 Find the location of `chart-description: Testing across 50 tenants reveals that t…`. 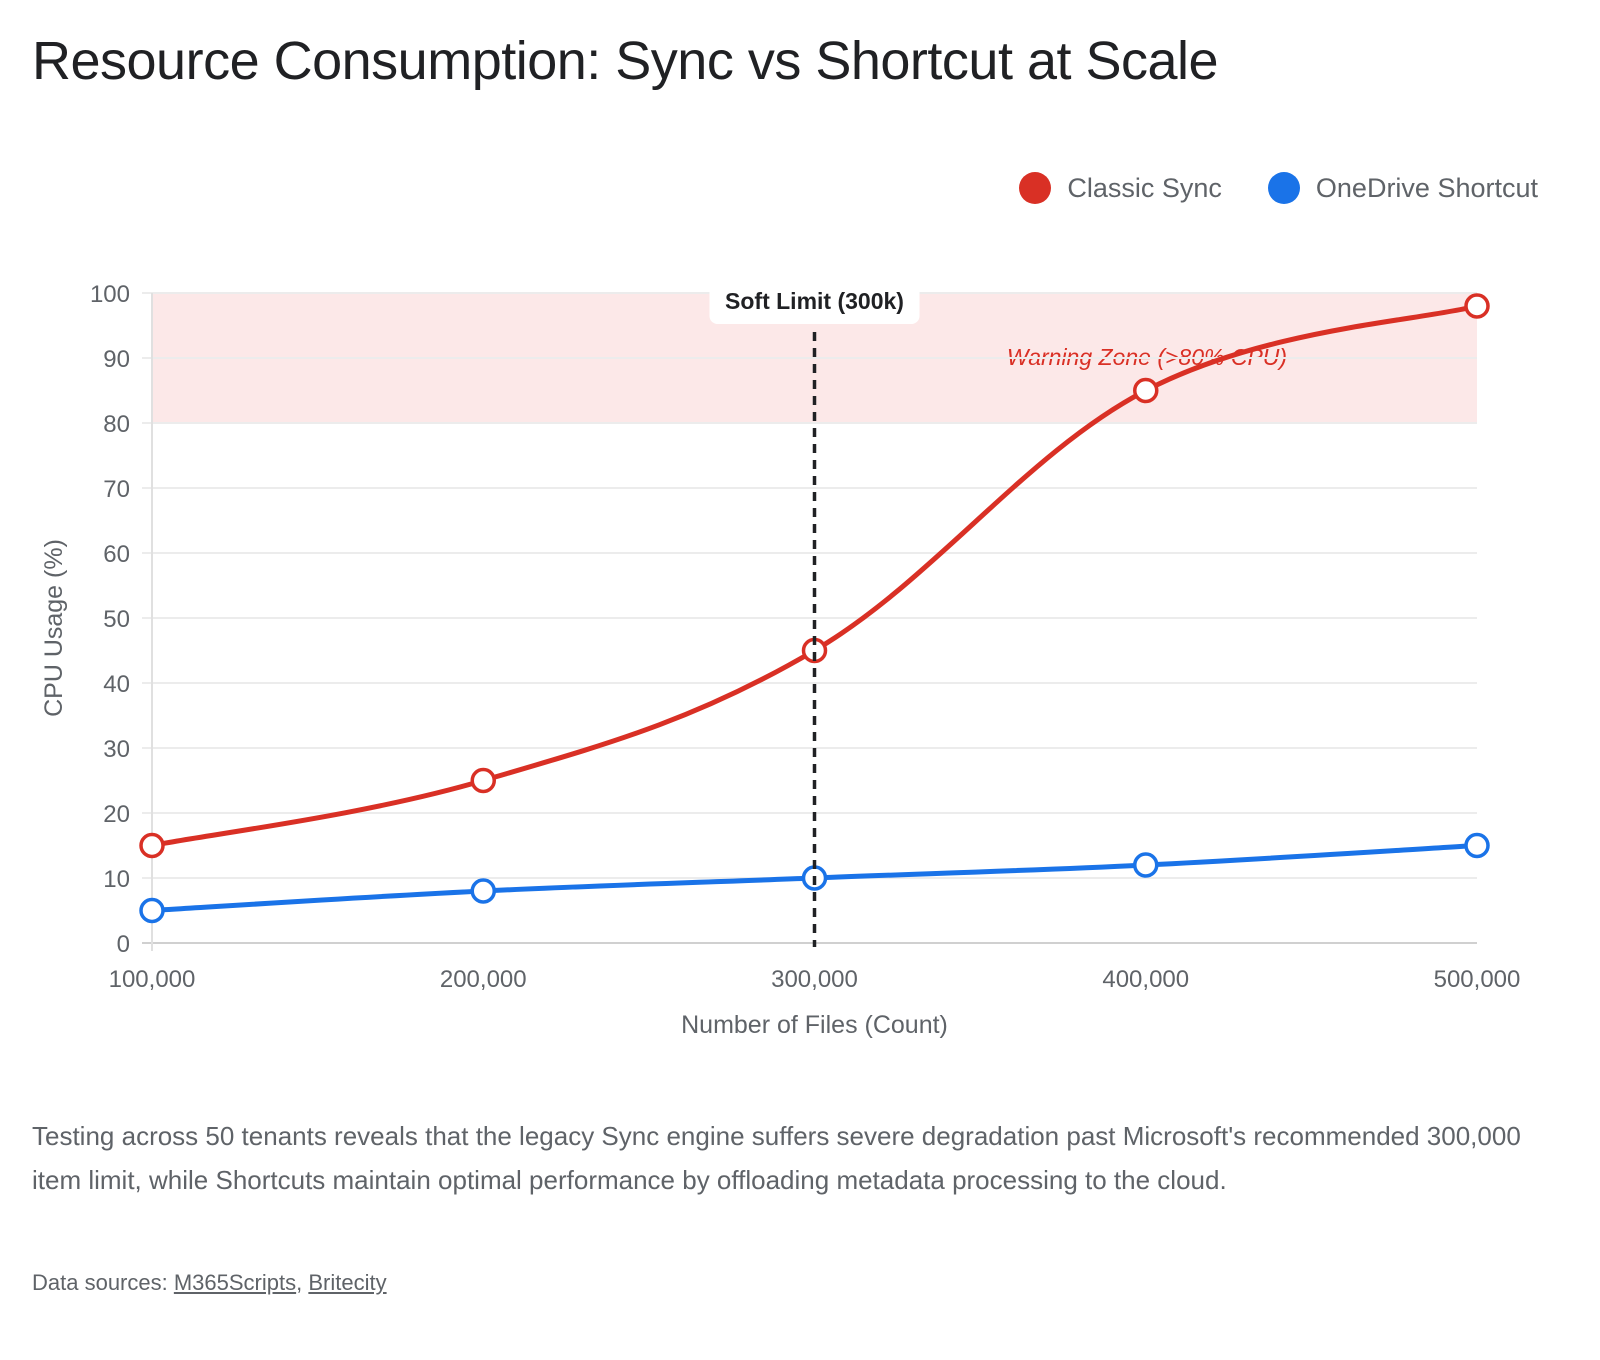

chart-description: Testing across 50 tenants reveals that t… is located at coordinates (776, 1158).